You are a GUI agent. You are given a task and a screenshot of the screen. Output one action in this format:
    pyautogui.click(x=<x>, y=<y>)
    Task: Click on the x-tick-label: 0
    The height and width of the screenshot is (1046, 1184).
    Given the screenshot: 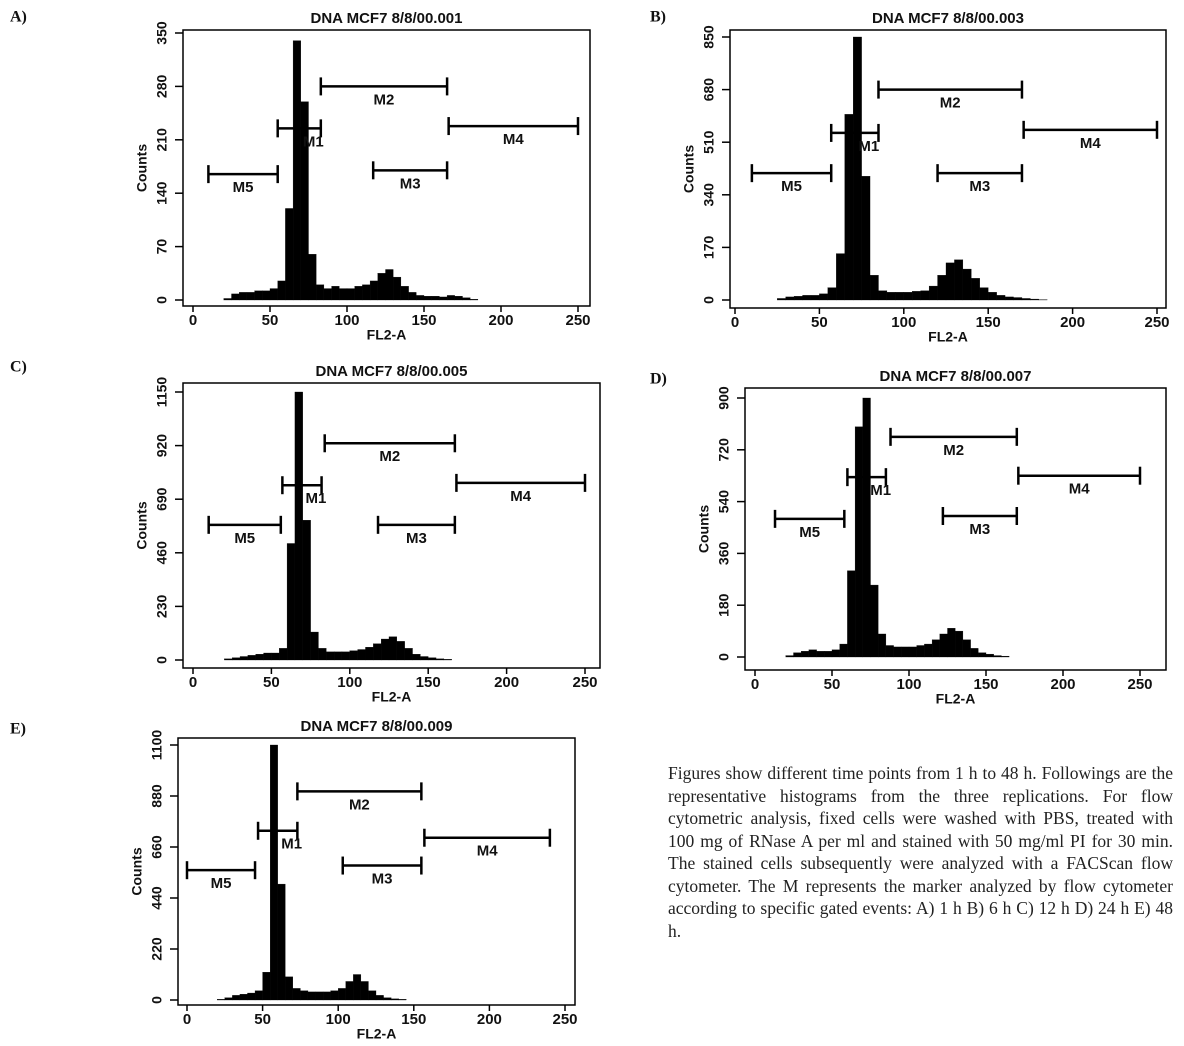 What is the action you would take?
    pyautogui.click(x=735, y=322)
    